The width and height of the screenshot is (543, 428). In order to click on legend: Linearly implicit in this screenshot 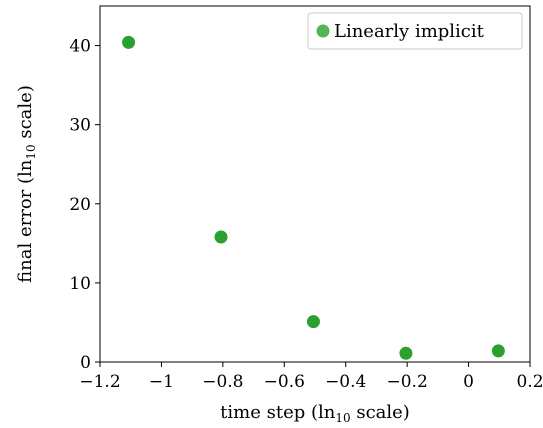, I will do `click(415, 31)`.